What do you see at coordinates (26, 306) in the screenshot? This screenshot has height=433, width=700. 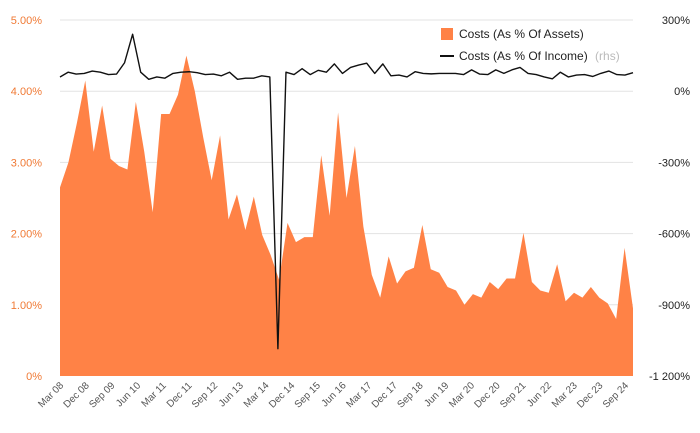 I see `y-left-tick-label: 1.00%` at bounding box center [26, 306].